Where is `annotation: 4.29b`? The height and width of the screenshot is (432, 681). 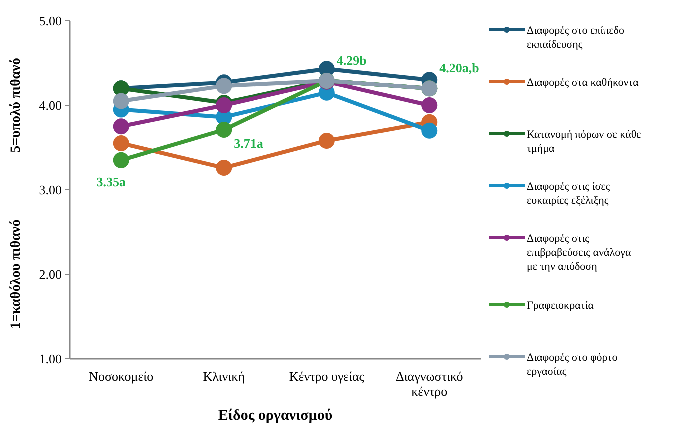 annotation: 4.29b is located at coordinates (351, 60).